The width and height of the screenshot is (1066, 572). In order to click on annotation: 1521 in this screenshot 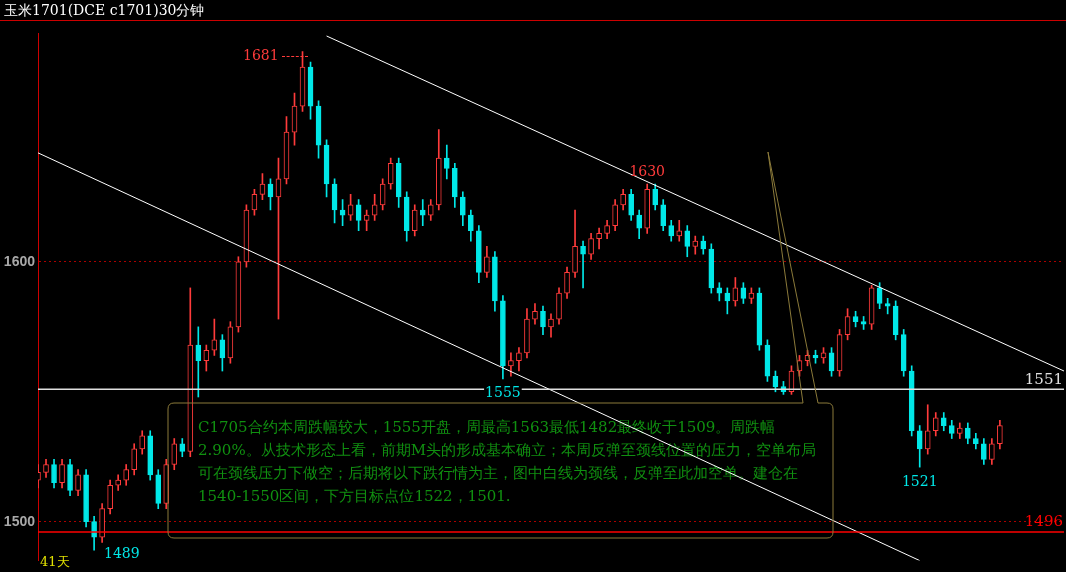, I will do `click(919, 480)`.